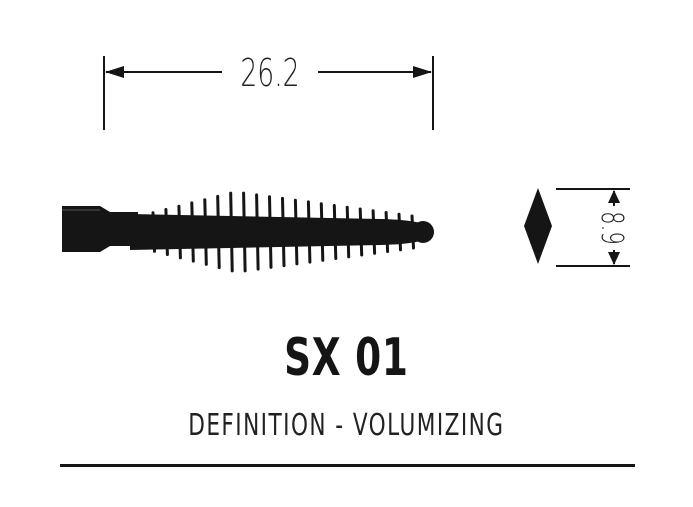 Image resolution: width=693 pixels, height=507 pixels. Describe the element at coordinates (100, 229) in the screenshot. I see `brush-handle` at that location.